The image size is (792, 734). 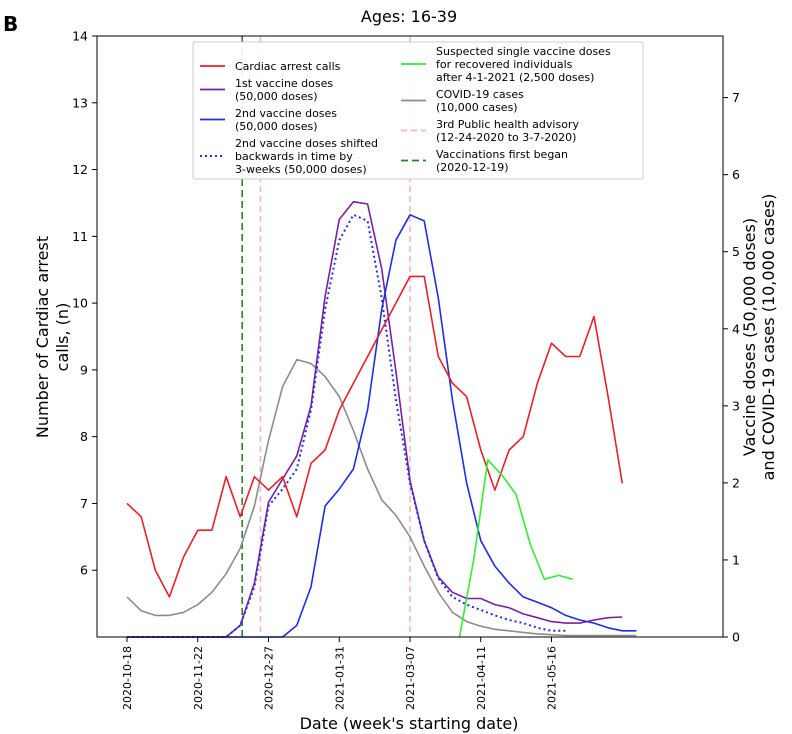 I want to click on y-axis-right-label-line-2: and COVID-19 cases (10,000 cases), so click(x=768, y=337).